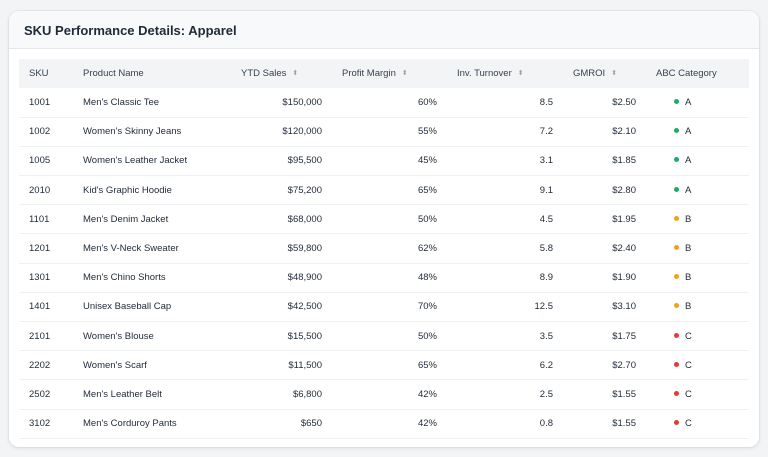 This screenshot has height=457, width=768. I want to click on cell-sku: 1201, so click(40, 249).